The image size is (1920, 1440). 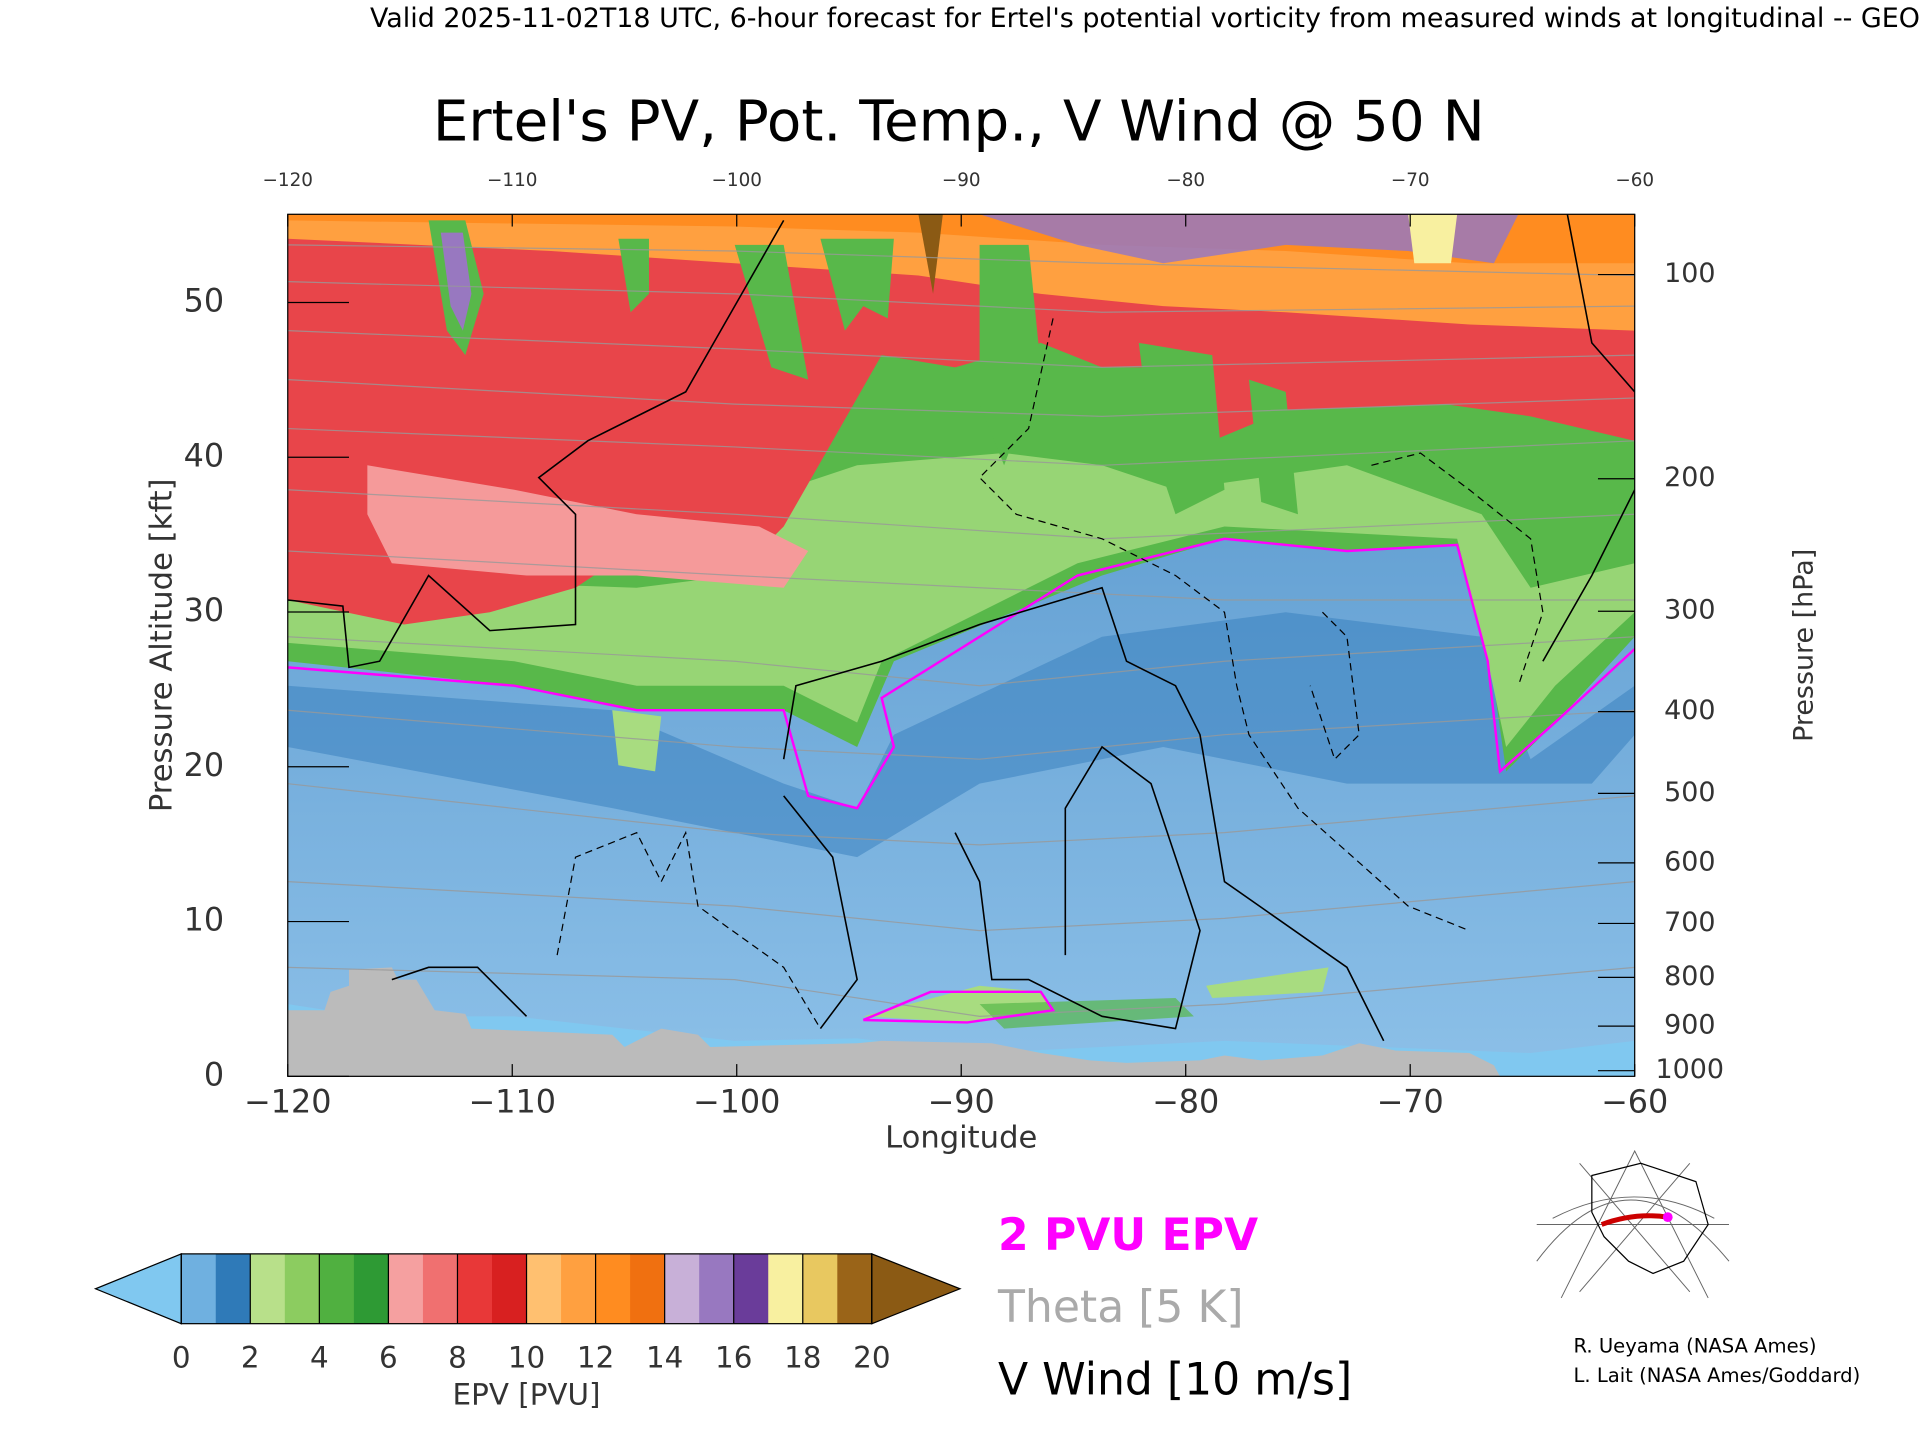 What do you see at coordinates (527, 1394) in the screenshot?
I see `colorbar-label: EPV [PVU]` at bounding box center [527, 1394].